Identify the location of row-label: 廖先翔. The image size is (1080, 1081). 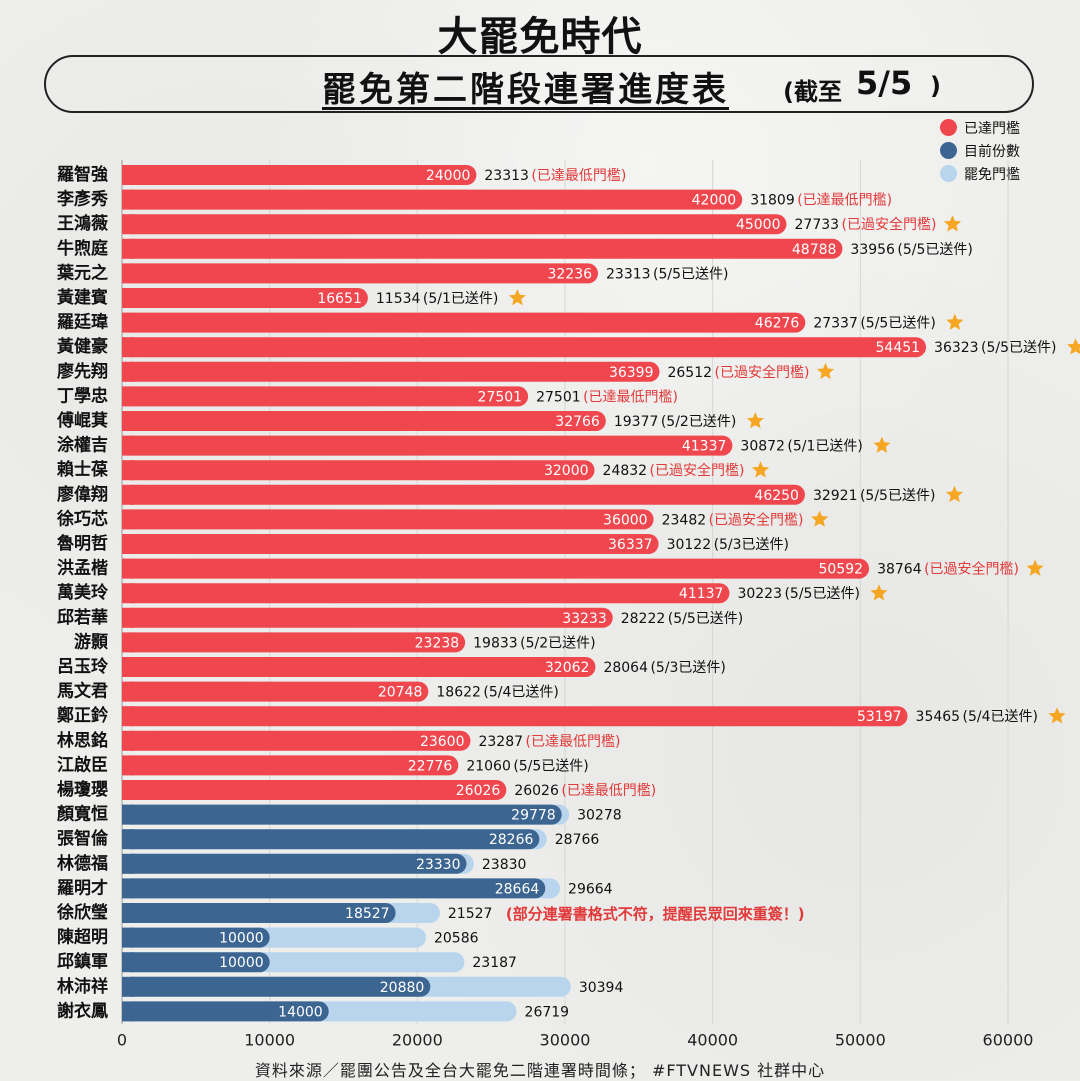
(82, 371).